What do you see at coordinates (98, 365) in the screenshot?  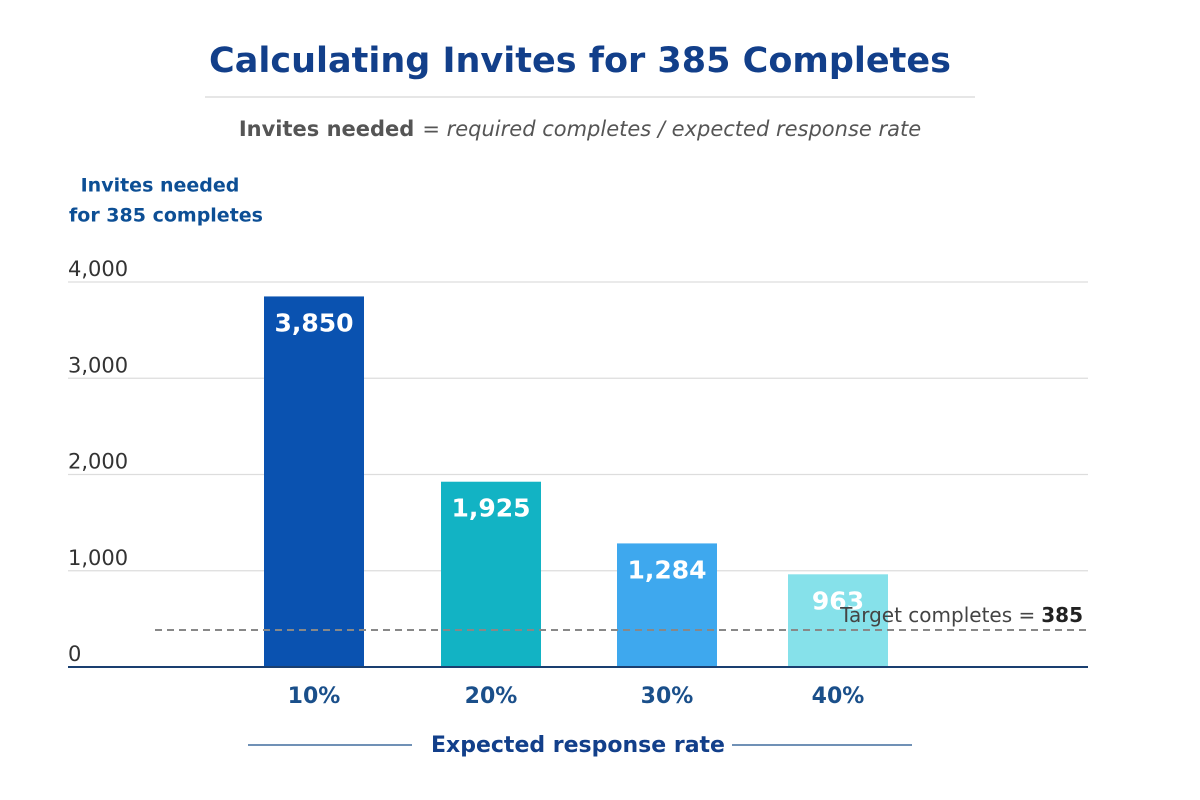 I see `y-tick-label: 3,000` at bounding box center [98, 365].